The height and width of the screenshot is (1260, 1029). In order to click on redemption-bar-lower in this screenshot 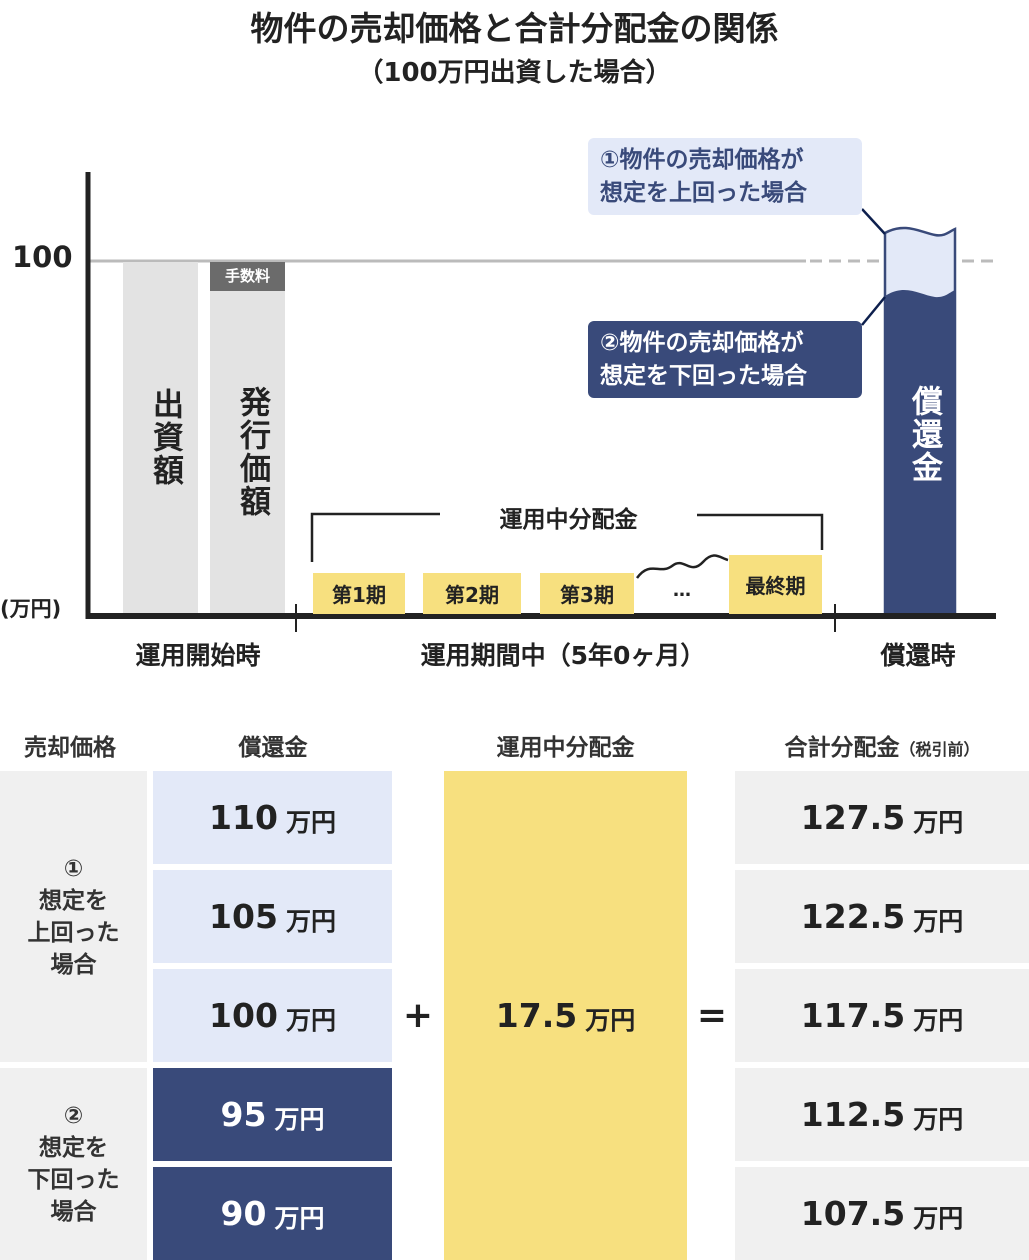, I will do `click(920, 453)`.